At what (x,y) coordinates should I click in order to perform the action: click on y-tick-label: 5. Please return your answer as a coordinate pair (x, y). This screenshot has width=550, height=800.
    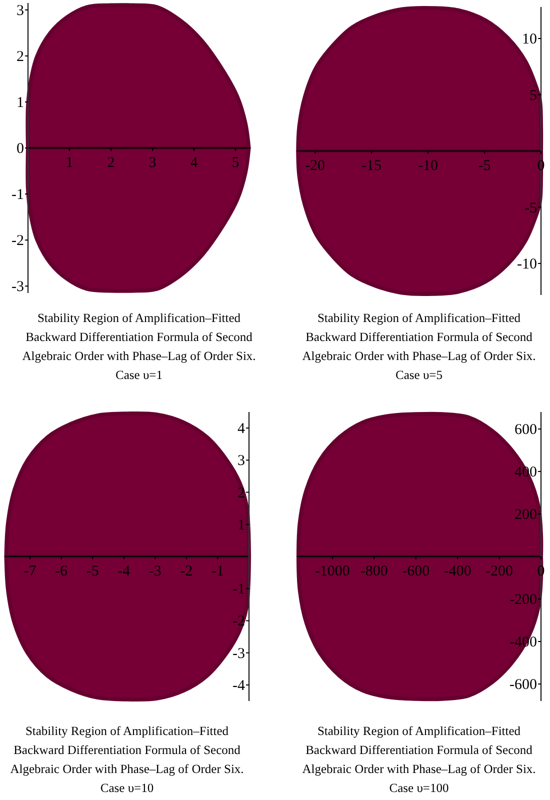
    Looking at the image, I should click on (533, 96).